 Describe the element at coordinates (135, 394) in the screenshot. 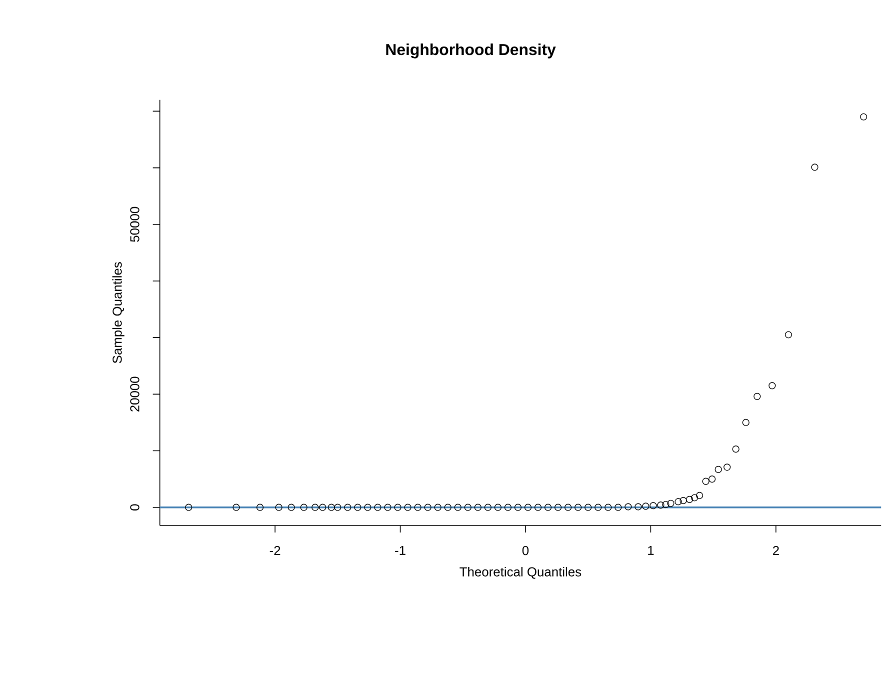

I see `y-tick-label: 20000` at that location.